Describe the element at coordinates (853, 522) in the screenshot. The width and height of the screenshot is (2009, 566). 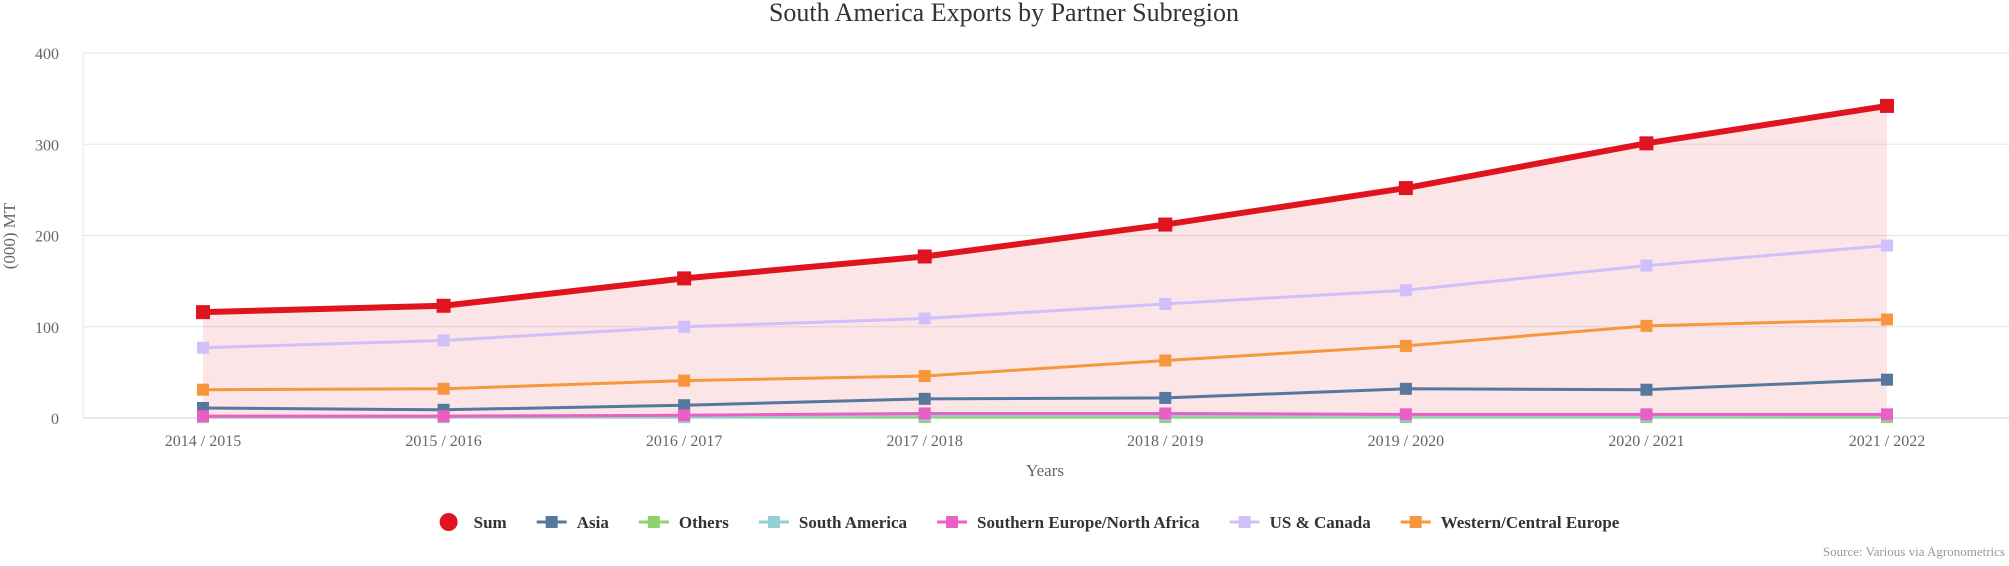
I see `legend-label: South America` at that location.